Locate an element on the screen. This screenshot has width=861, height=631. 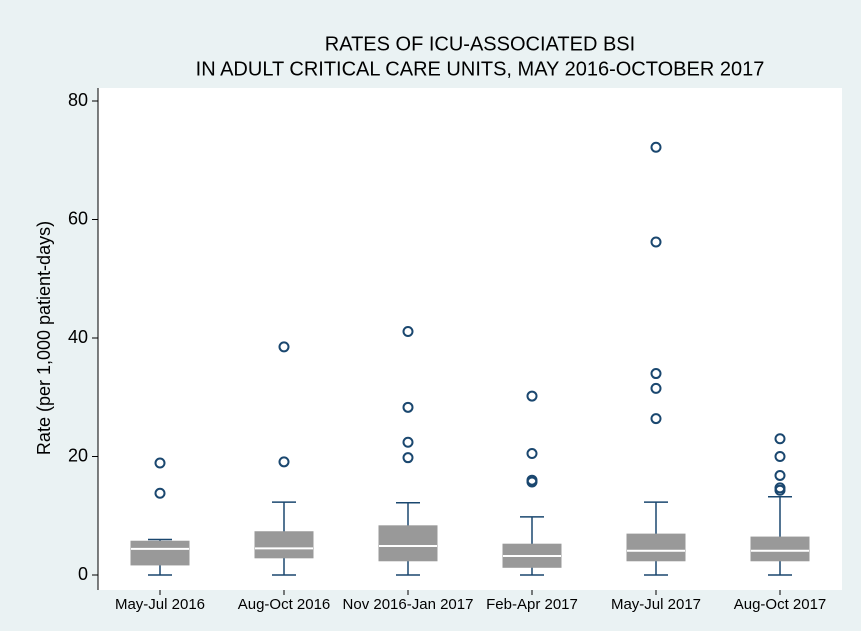
y-tick-label: 60 is located at coordinates (78, 218).